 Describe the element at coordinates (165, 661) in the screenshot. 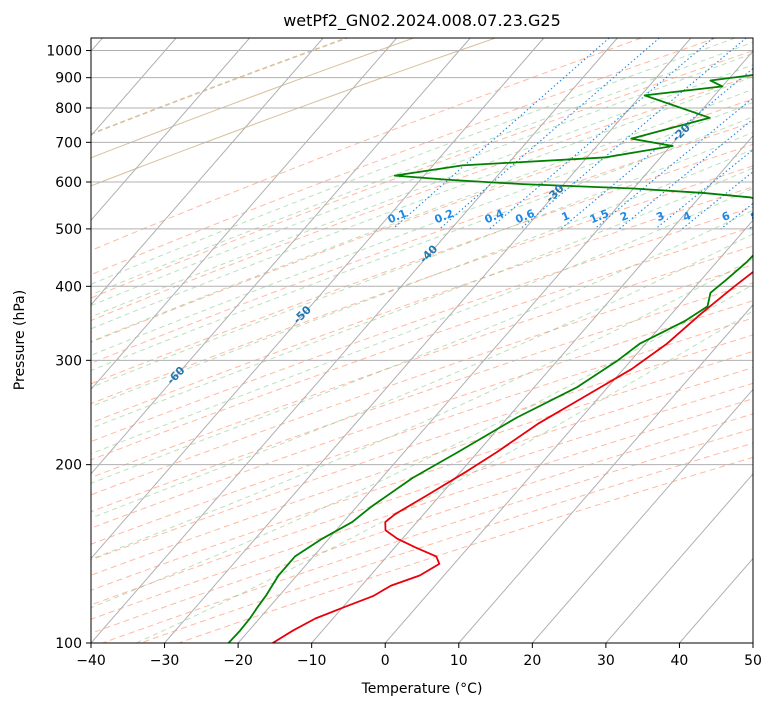

I see `x-tick-label: −30` at that location.